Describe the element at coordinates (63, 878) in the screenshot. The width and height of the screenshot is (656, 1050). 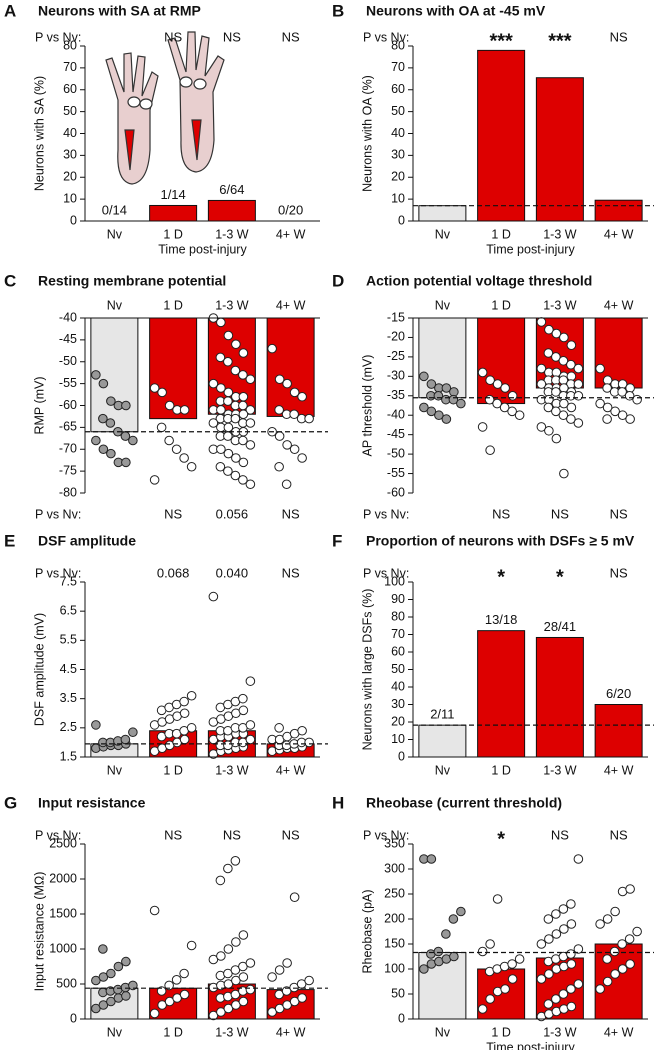
I see `y-tick-label: 2000` at that location.